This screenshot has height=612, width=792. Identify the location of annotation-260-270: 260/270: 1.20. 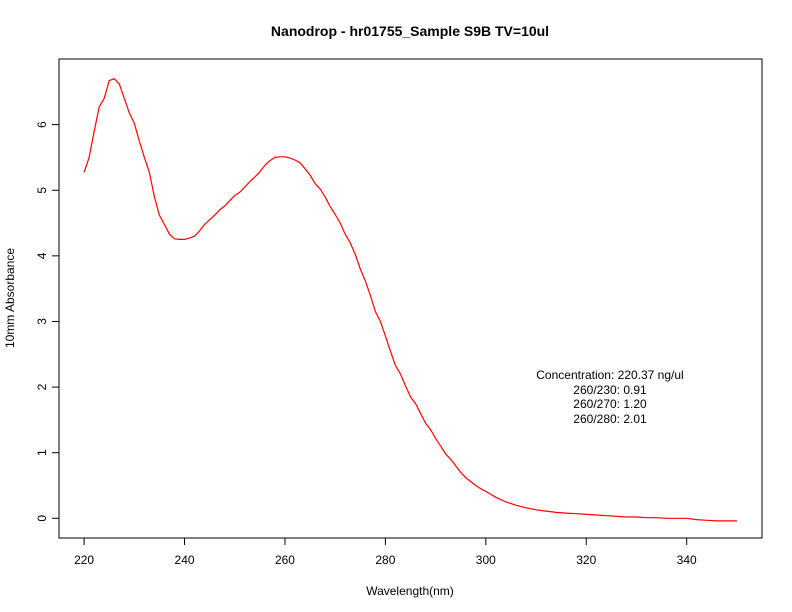
(610, 404).